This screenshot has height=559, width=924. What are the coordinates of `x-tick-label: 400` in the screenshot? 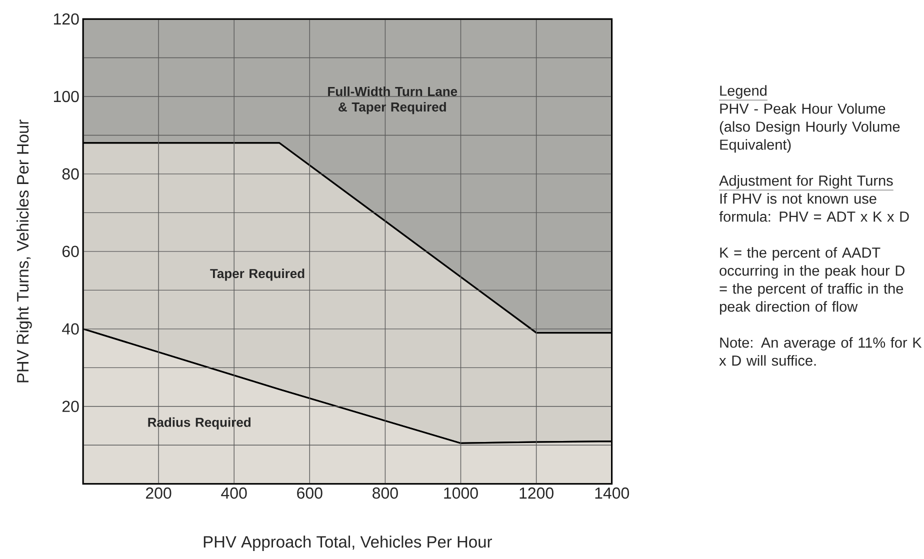 It's located at (234, 493).